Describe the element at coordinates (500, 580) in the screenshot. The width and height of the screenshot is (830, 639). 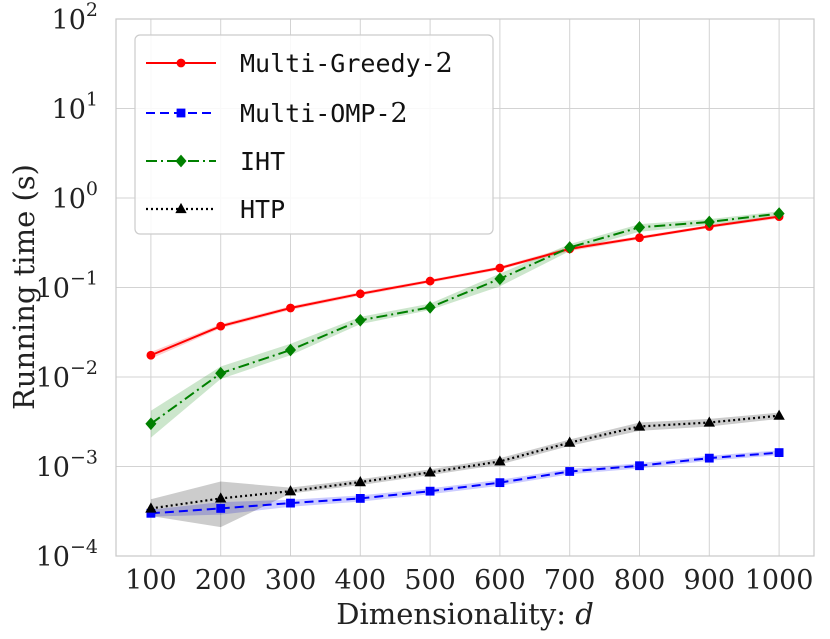
I see `x-tick-label: 600` at that location.